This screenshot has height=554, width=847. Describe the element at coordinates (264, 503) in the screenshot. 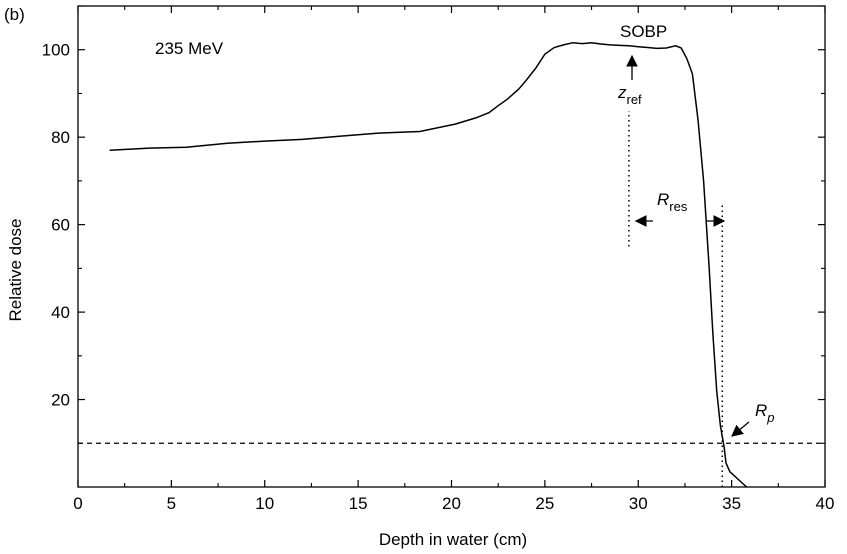

I see `x-tick-label: 10` at that location.